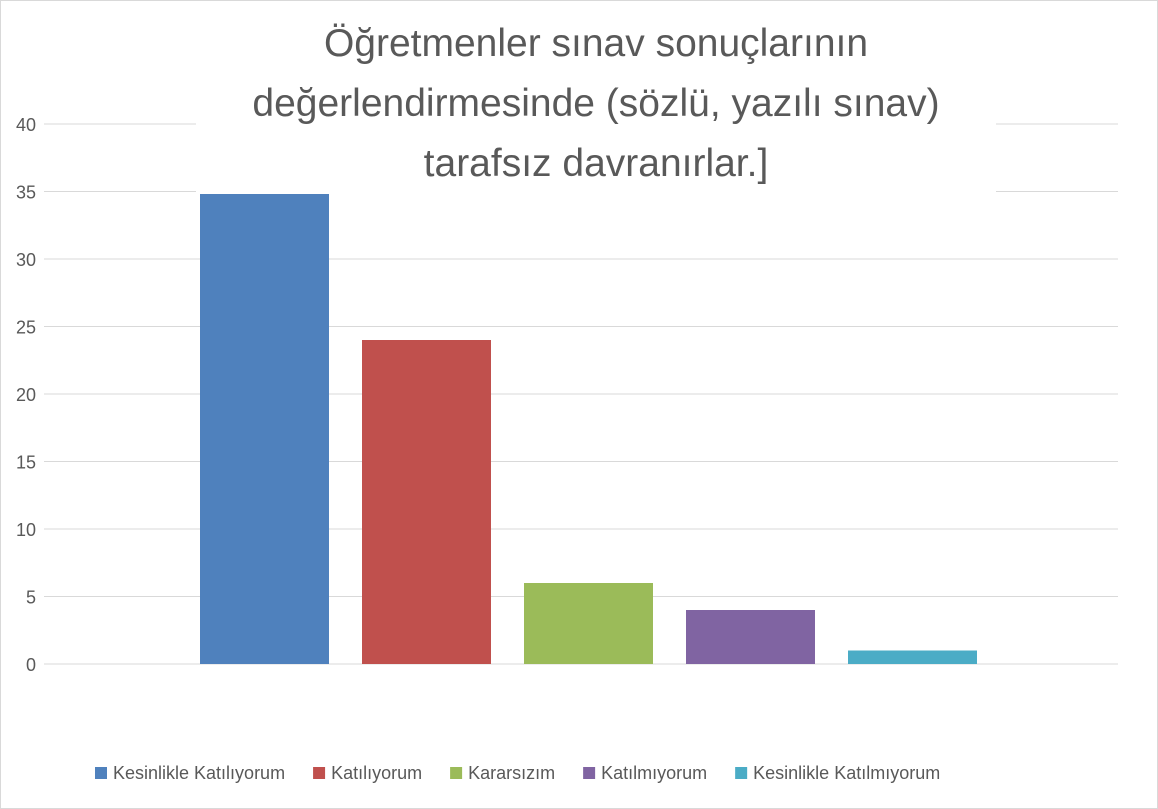 This screenshot has height=809, width=1158. What do you see at coordinates (26, 125) in the screenshot?
I see `y-tick-label: 40` at bounding box center [26, 125].